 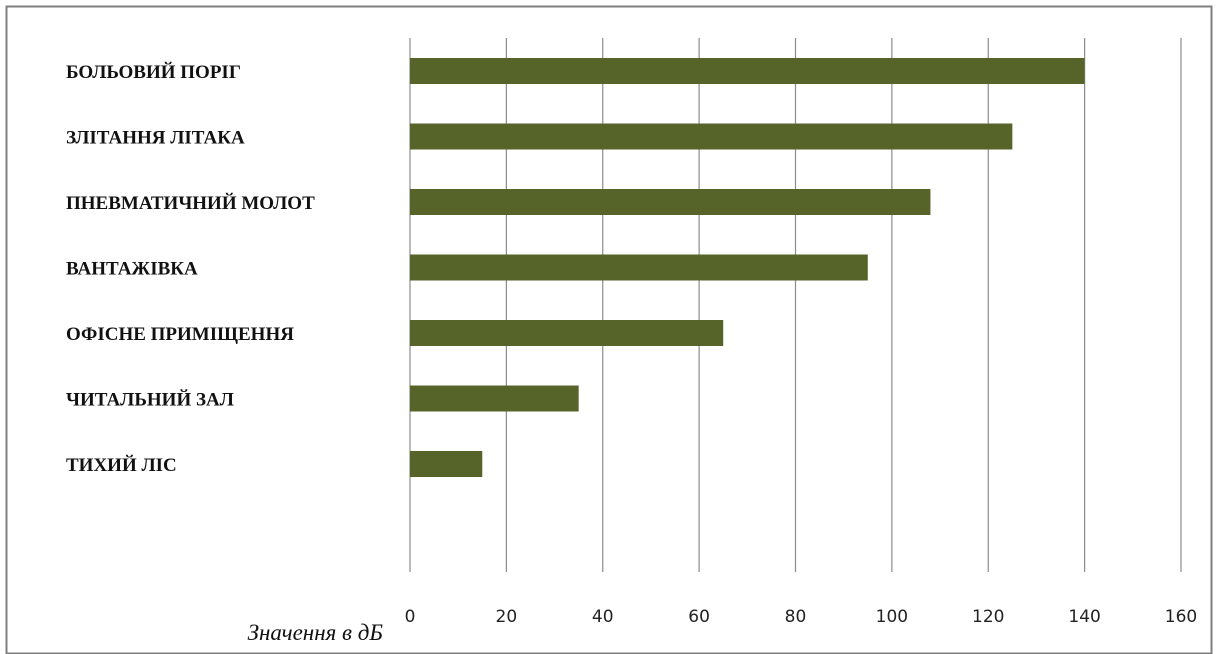 What do you see at coordinates (155, 138) in the screenshot?
I see `category-label: ЗЛІТАННЯ ЛІТАКА` at bounding box center [155, 138].